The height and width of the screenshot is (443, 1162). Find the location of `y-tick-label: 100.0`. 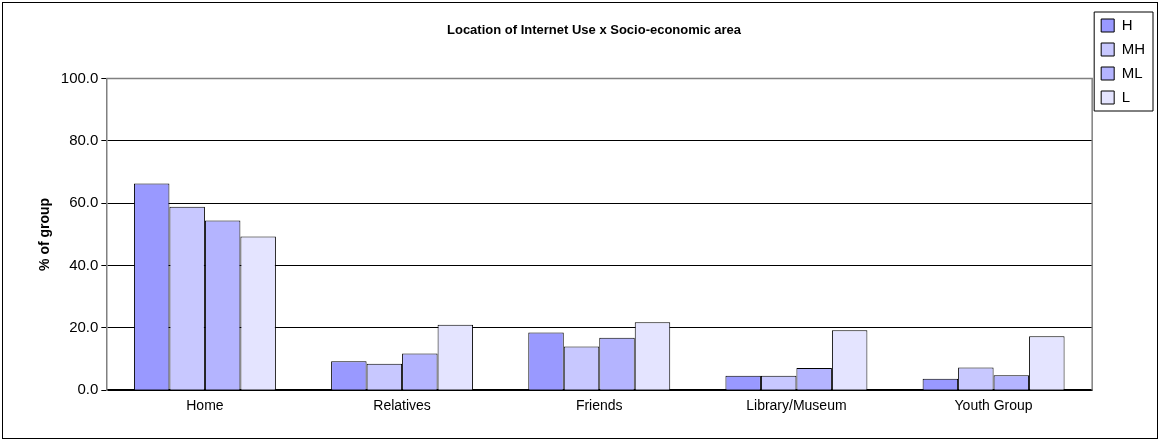

y-tick-label: 100.0 is located at coordinates (79, 77).